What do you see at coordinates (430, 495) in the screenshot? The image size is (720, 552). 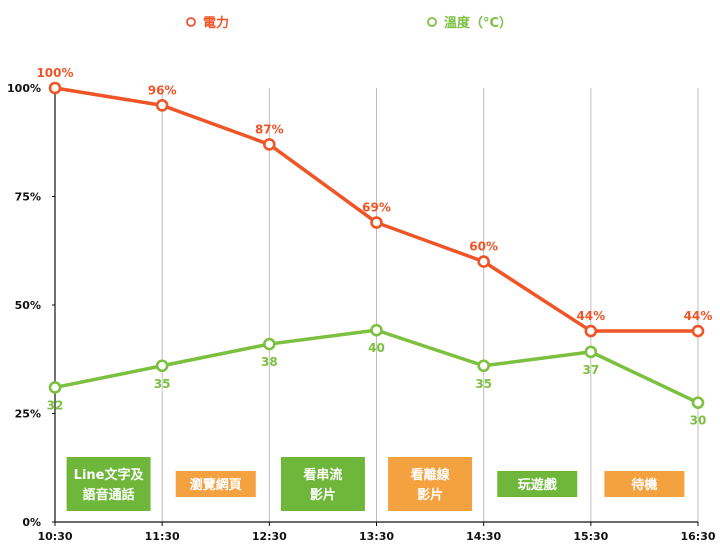 I see `activity-label-3-1: 影片` at bounding box center [430, 495].